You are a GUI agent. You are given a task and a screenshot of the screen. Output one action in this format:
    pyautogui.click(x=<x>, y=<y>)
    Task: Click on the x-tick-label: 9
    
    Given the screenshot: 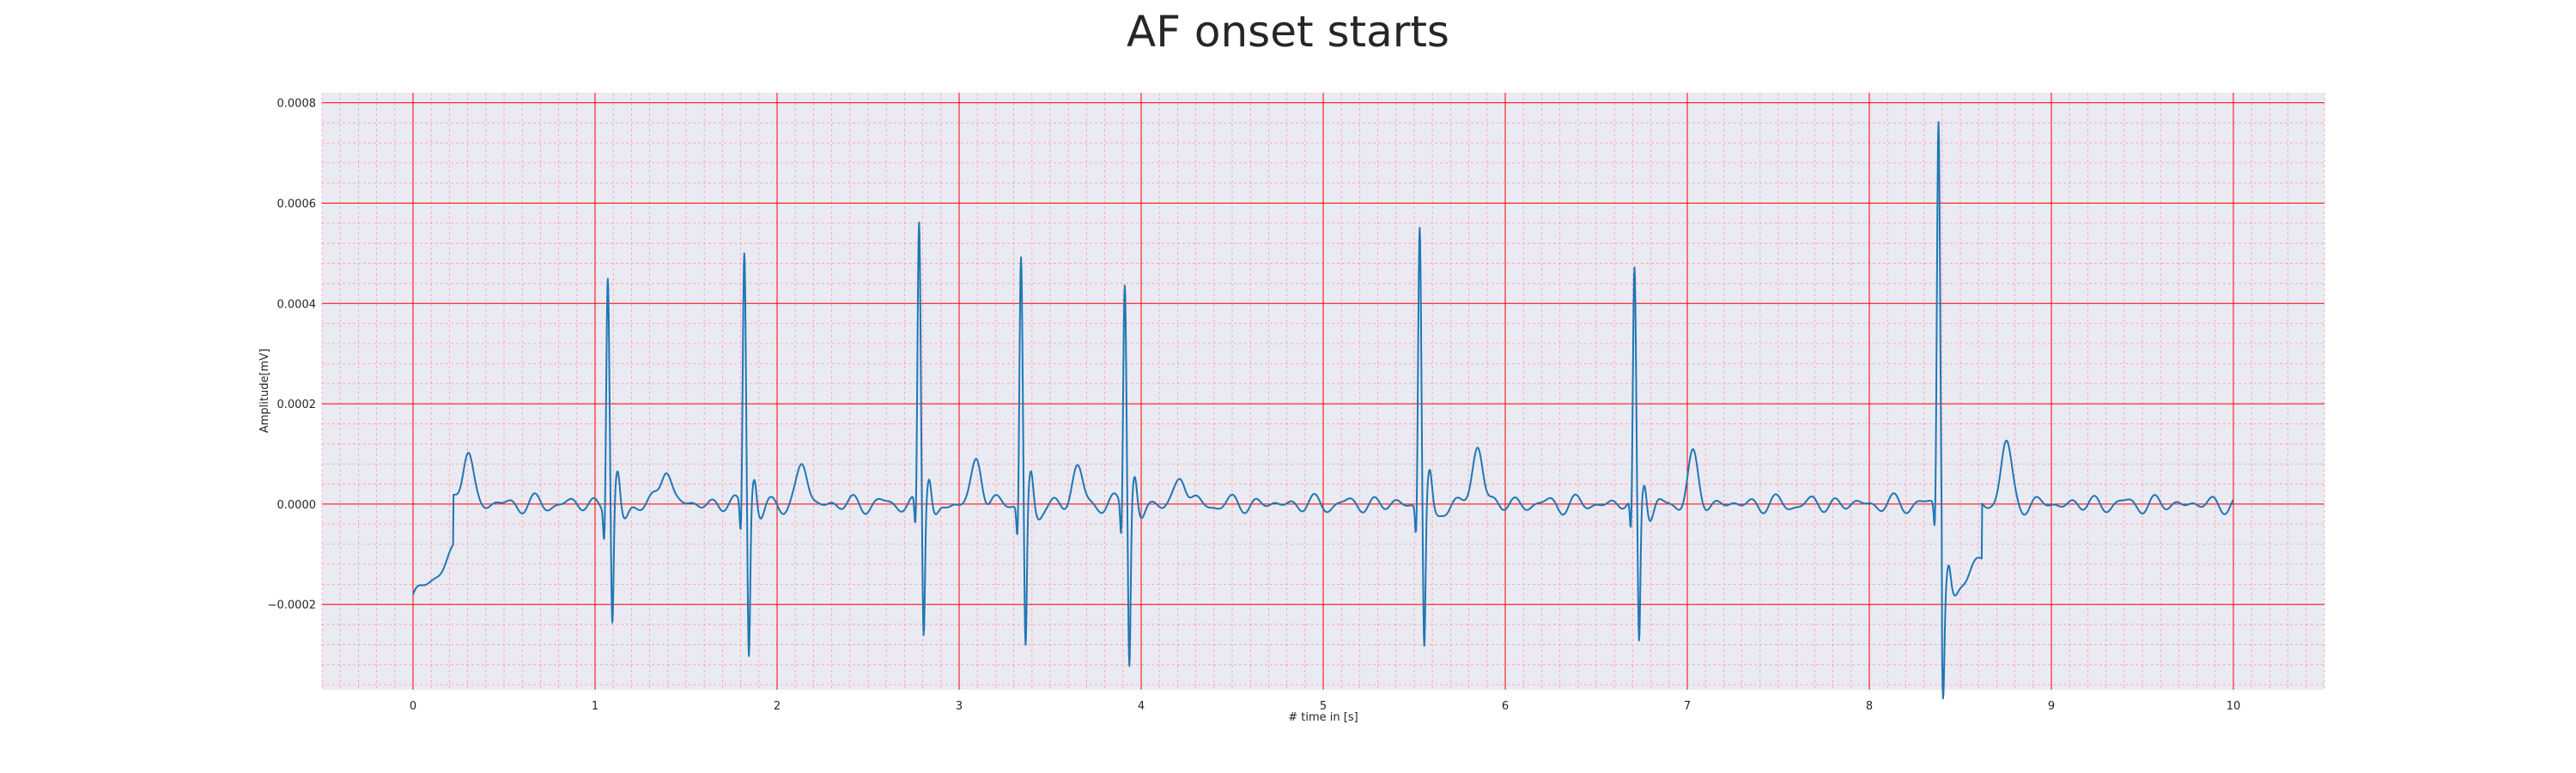 What is the action you would take?
    pyautogui.click(x=2051, y=706)
    